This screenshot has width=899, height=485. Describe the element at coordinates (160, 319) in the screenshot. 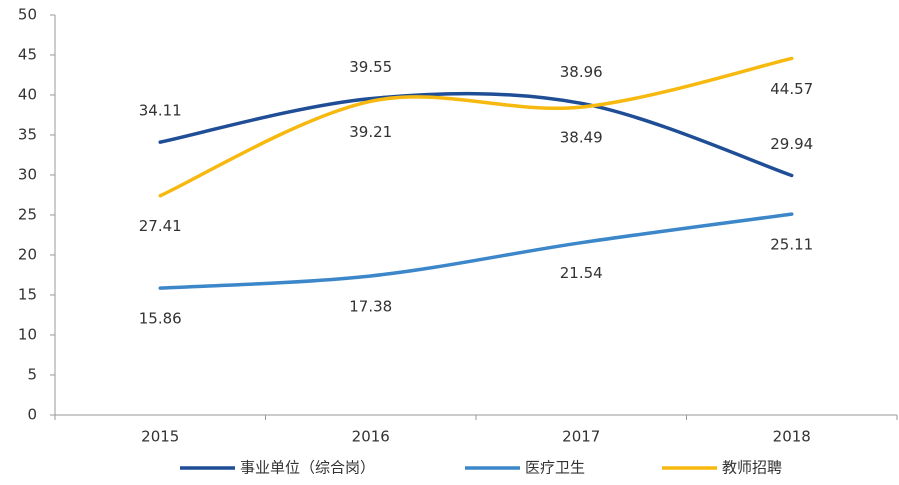

I see `data-label: 15.86` at that location.